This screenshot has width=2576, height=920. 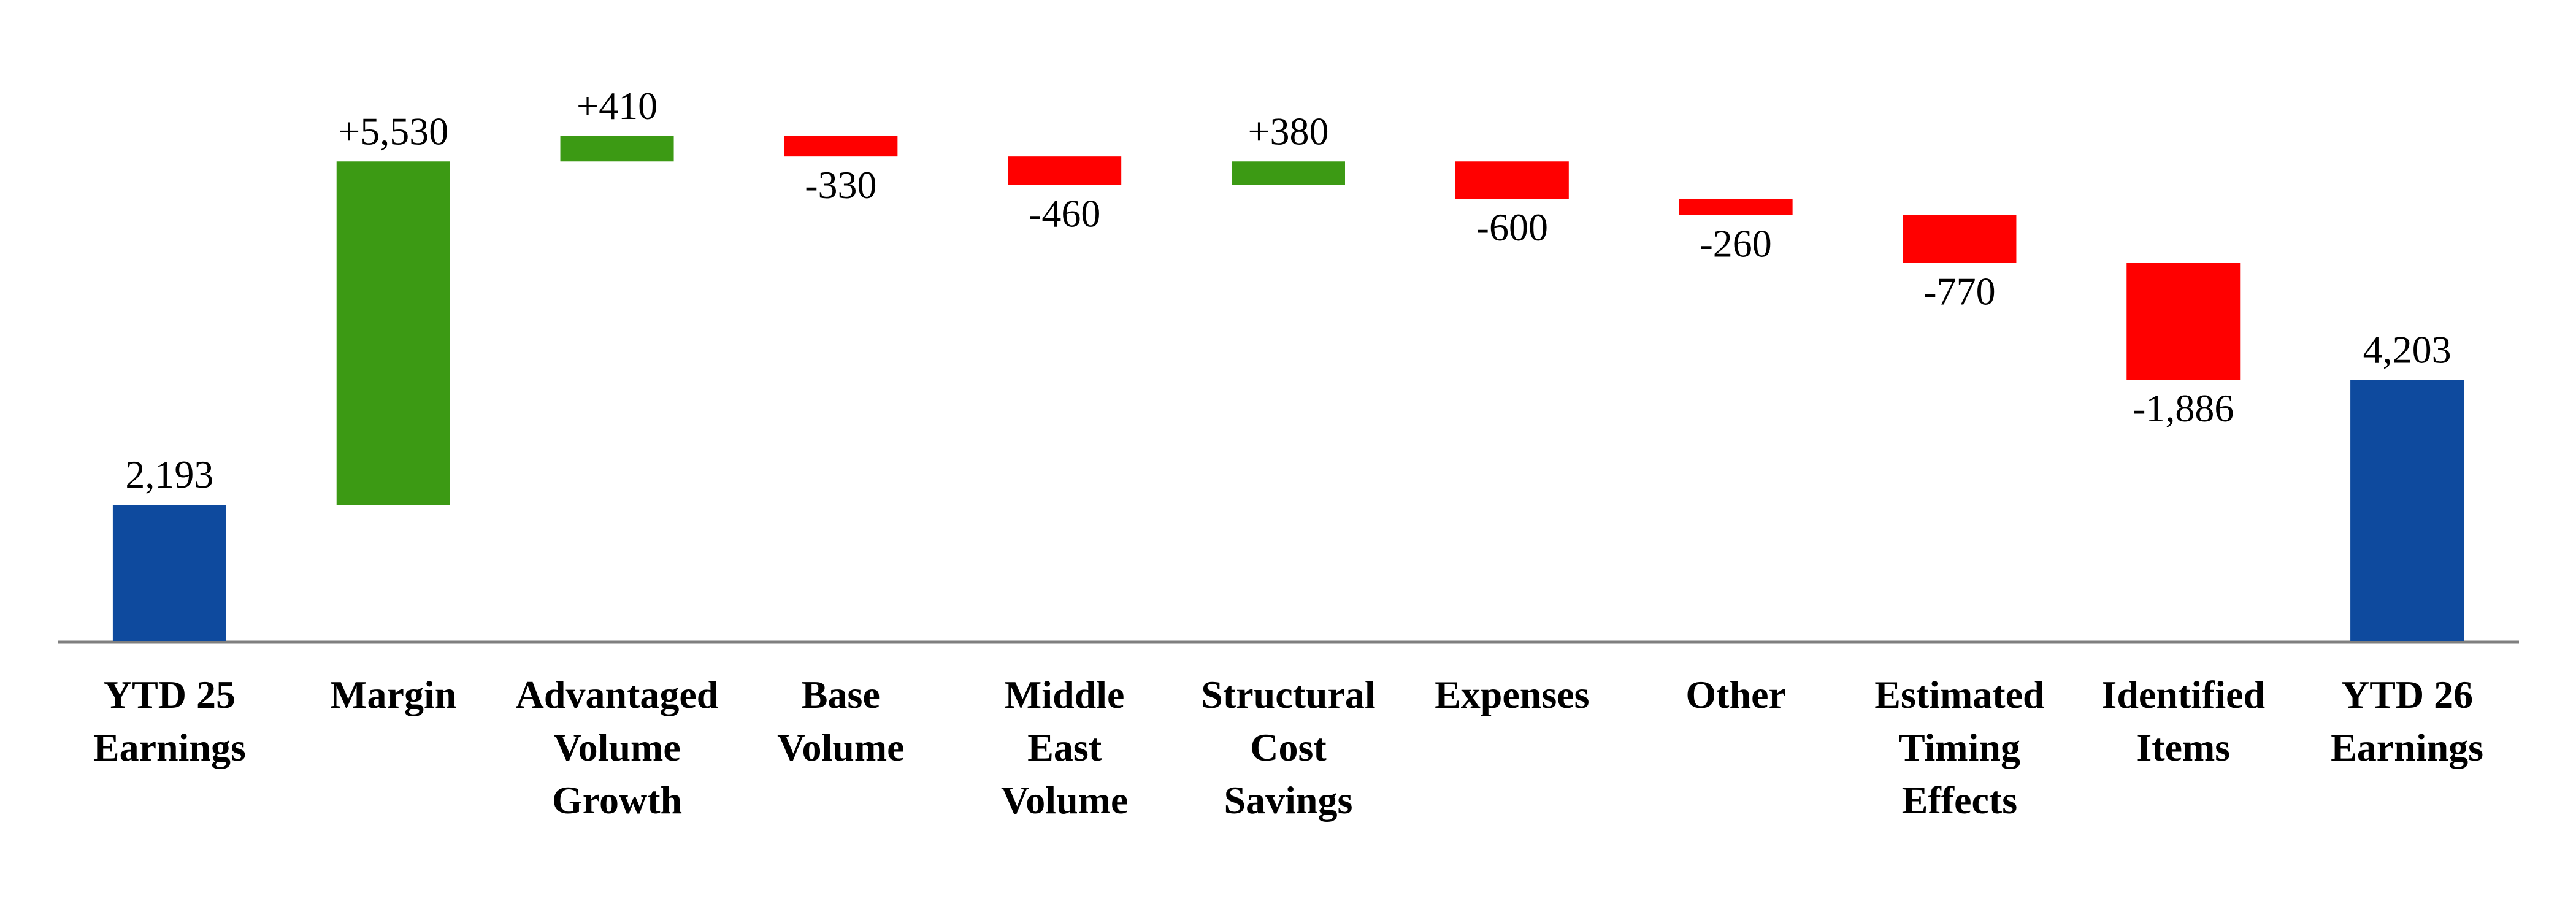 What do you see at coordinates (169, 474) in the screenshot?
I see `value-label: 2,193` at bounding box center [169, 474].